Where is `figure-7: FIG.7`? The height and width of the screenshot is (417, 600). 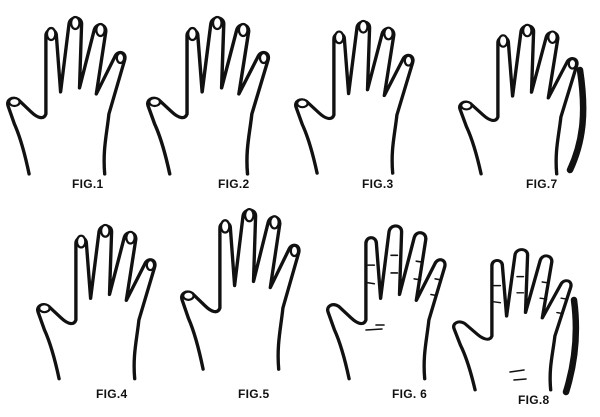 figure-7: FIG.7 is located at coordinates (522, 107).